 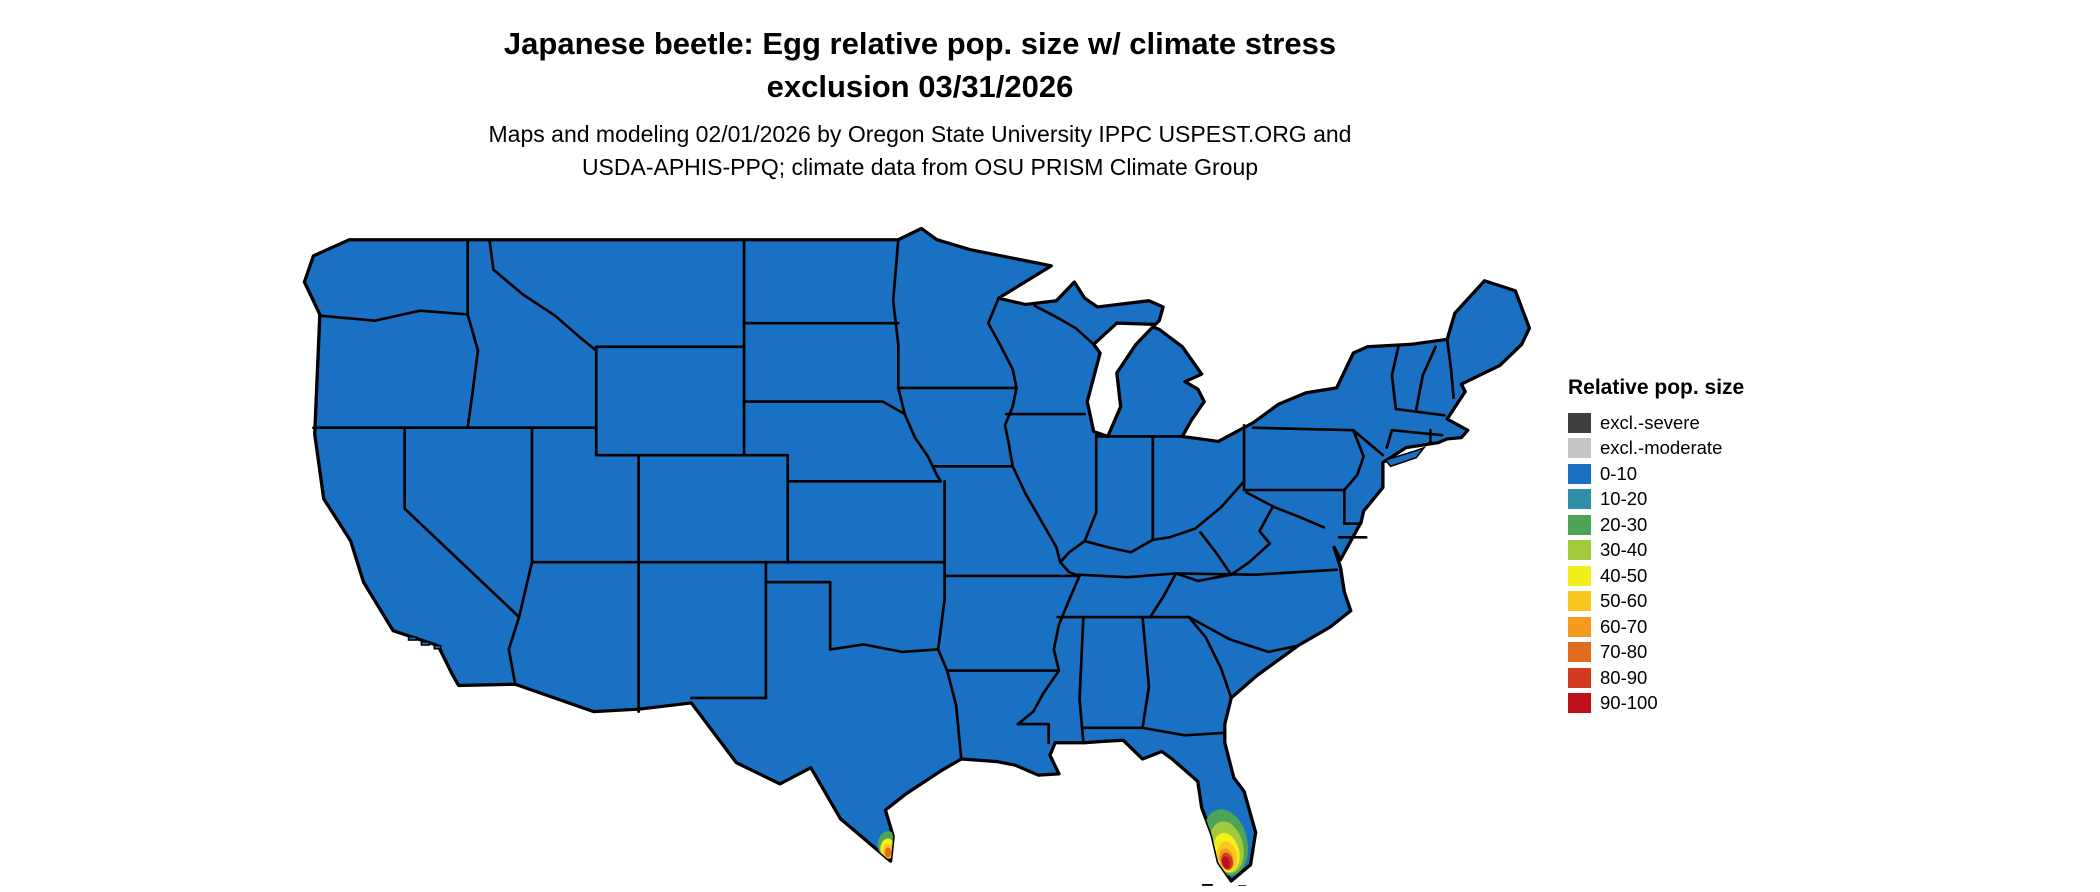 What do you see at coordinates (1708, 627) in the screenshot?
I see `legend-item-60-70: 60-70` at bounding box center [1708, 627].